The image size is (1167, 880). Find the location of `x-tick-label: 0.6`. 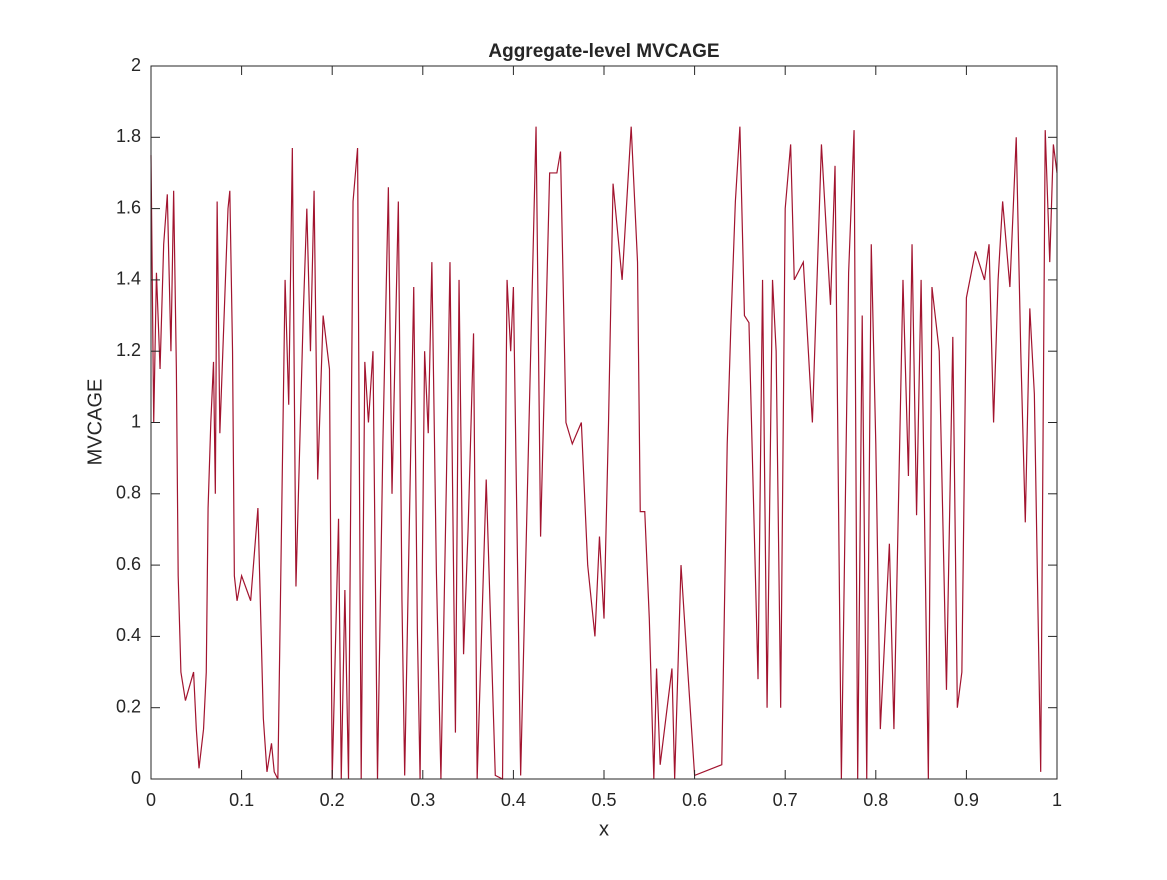

x-tick-label: 0.6 is located at coordinates (694, 800).